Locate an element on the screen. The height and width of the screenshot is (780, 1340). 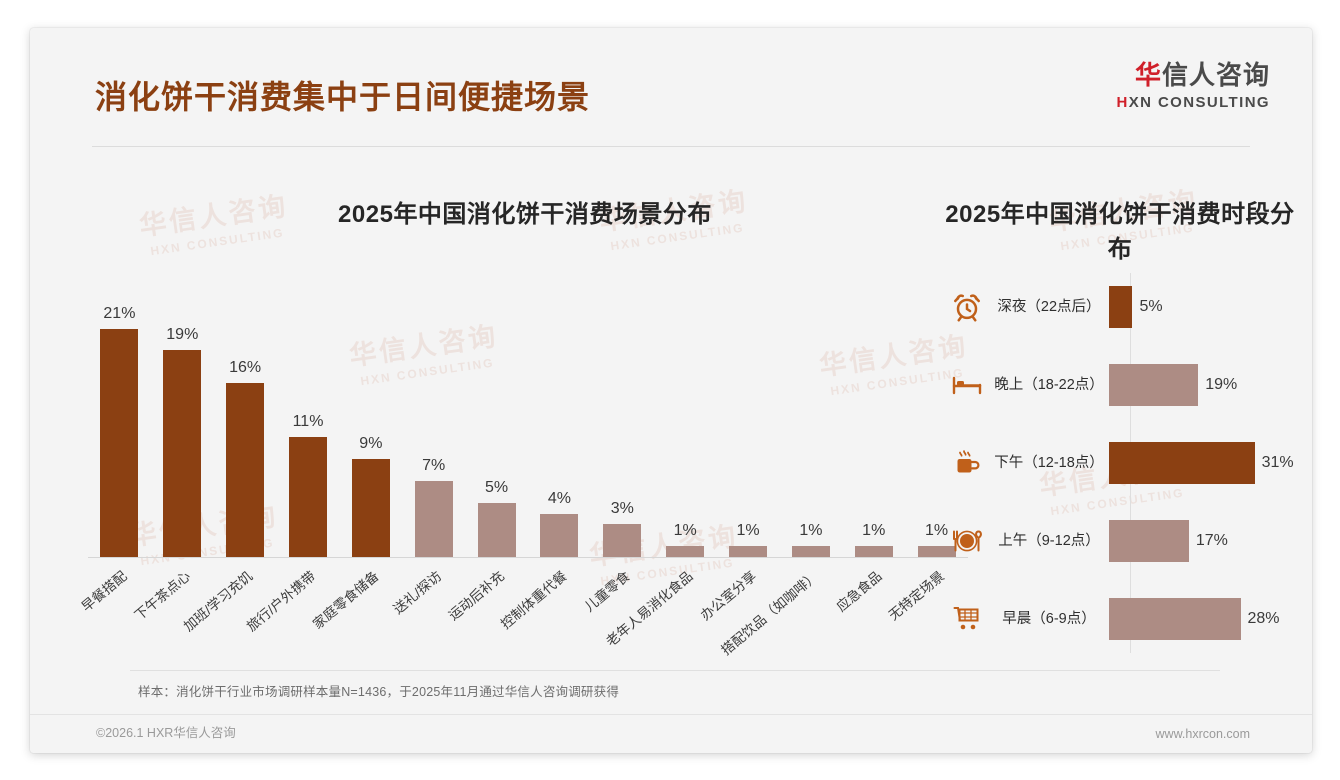
bar-zone: 17% is located at coordinates (1202, 541).